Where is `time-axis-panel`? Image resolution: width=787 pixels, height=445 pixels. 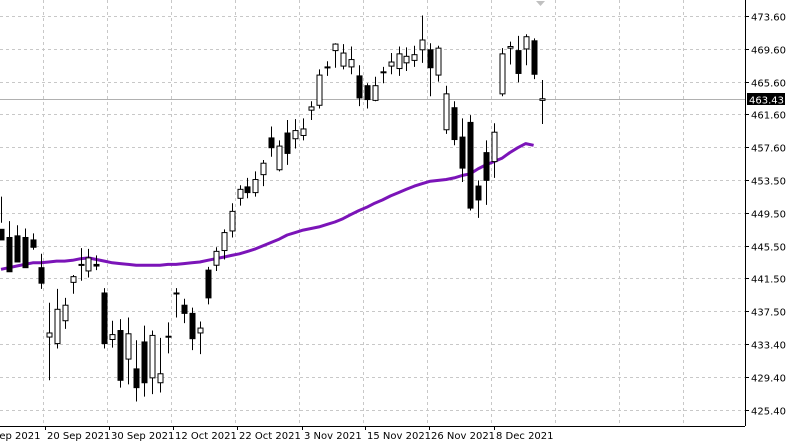
time-axis-panel is located at coordinates (393, 435).